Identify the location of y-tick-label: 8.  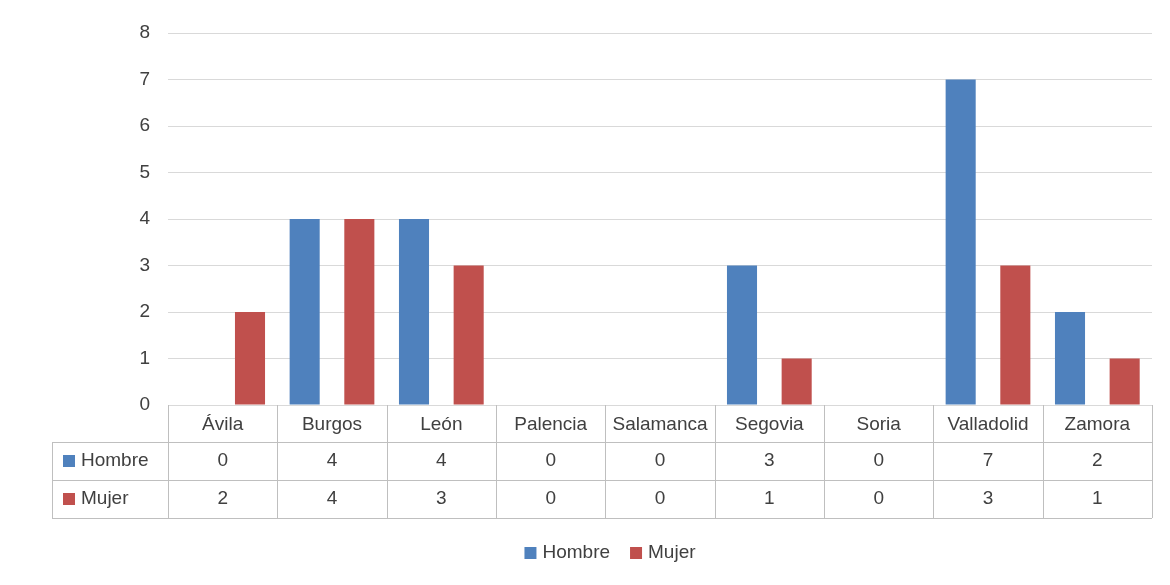
(144, 32).